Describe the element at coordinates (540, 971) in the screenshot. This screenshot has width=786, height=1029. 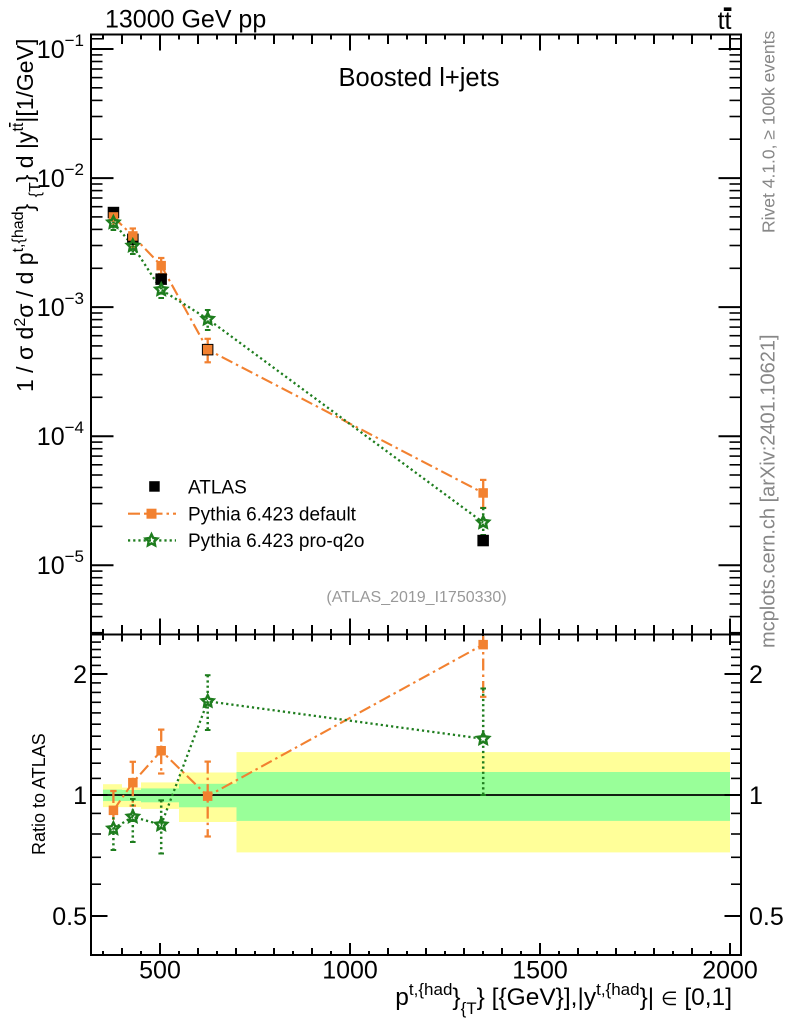
I see `svg-text: 1500` at that location.